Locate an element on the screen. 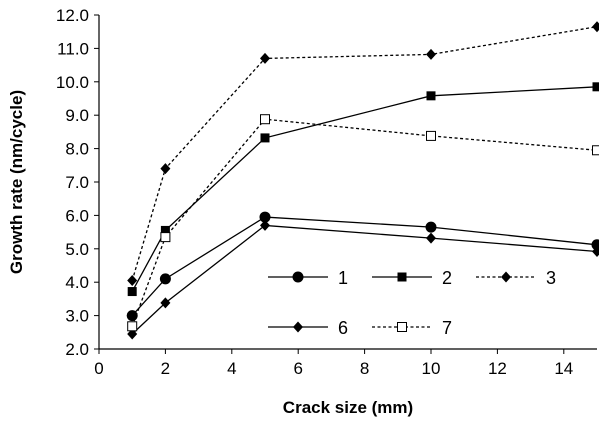 The width and height of the screenshot is (599, 423). legend-label: 2 is located at coordinates (447, 278).